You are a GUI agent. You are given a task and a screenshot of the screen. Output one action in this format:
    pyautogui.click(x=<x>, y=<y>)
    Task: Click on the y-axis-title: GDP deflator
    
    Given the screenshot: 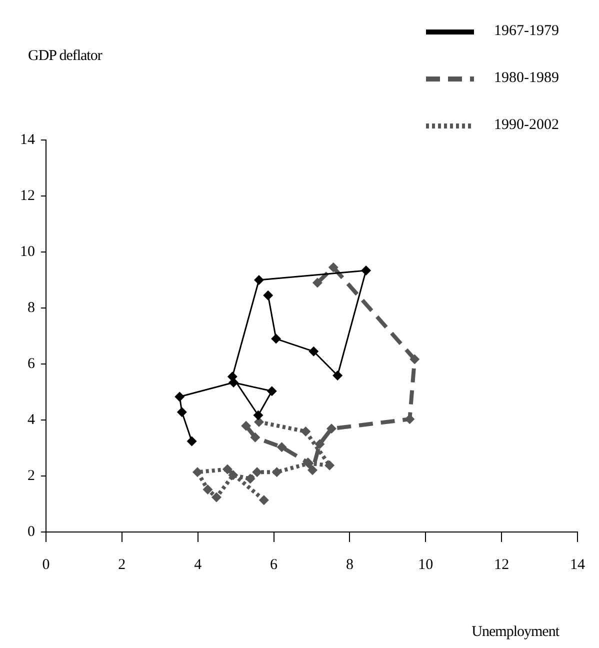 What is the action you would take?
    pyautogui.click(x=65, y=56)
    